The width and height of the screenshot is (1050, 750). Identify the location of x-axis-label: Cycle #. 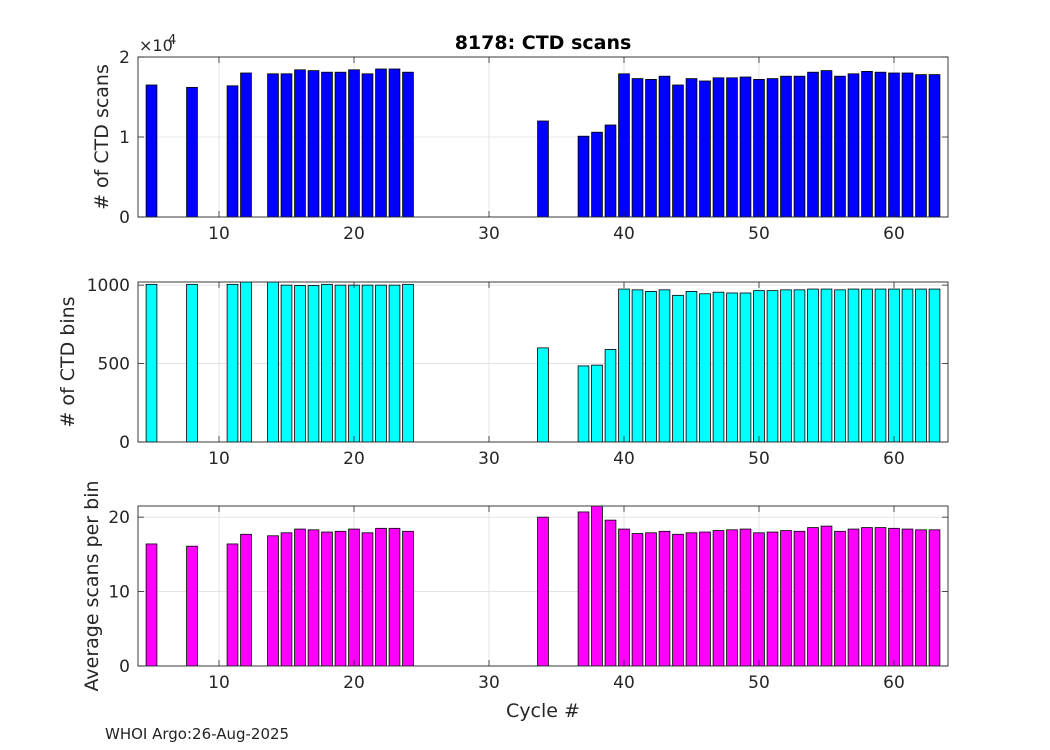
(543, 711).